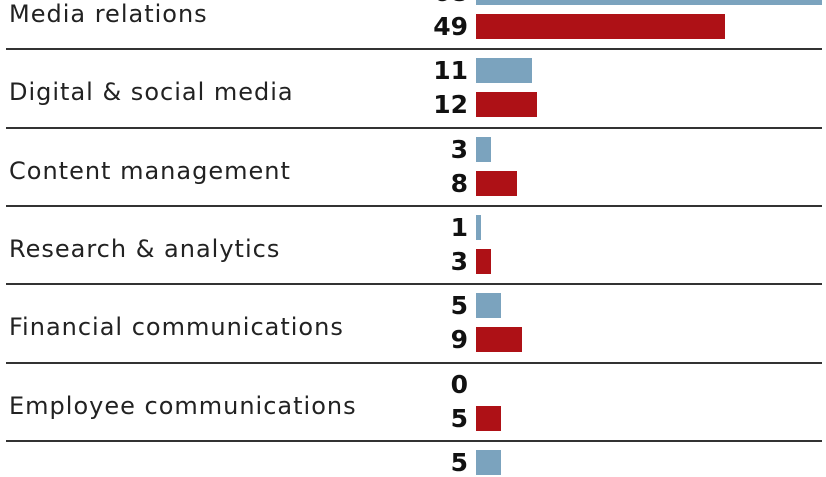  Describe the element at coordinates (459, 384) in the screenshot. I see `value-label-blue: 0` at that location.